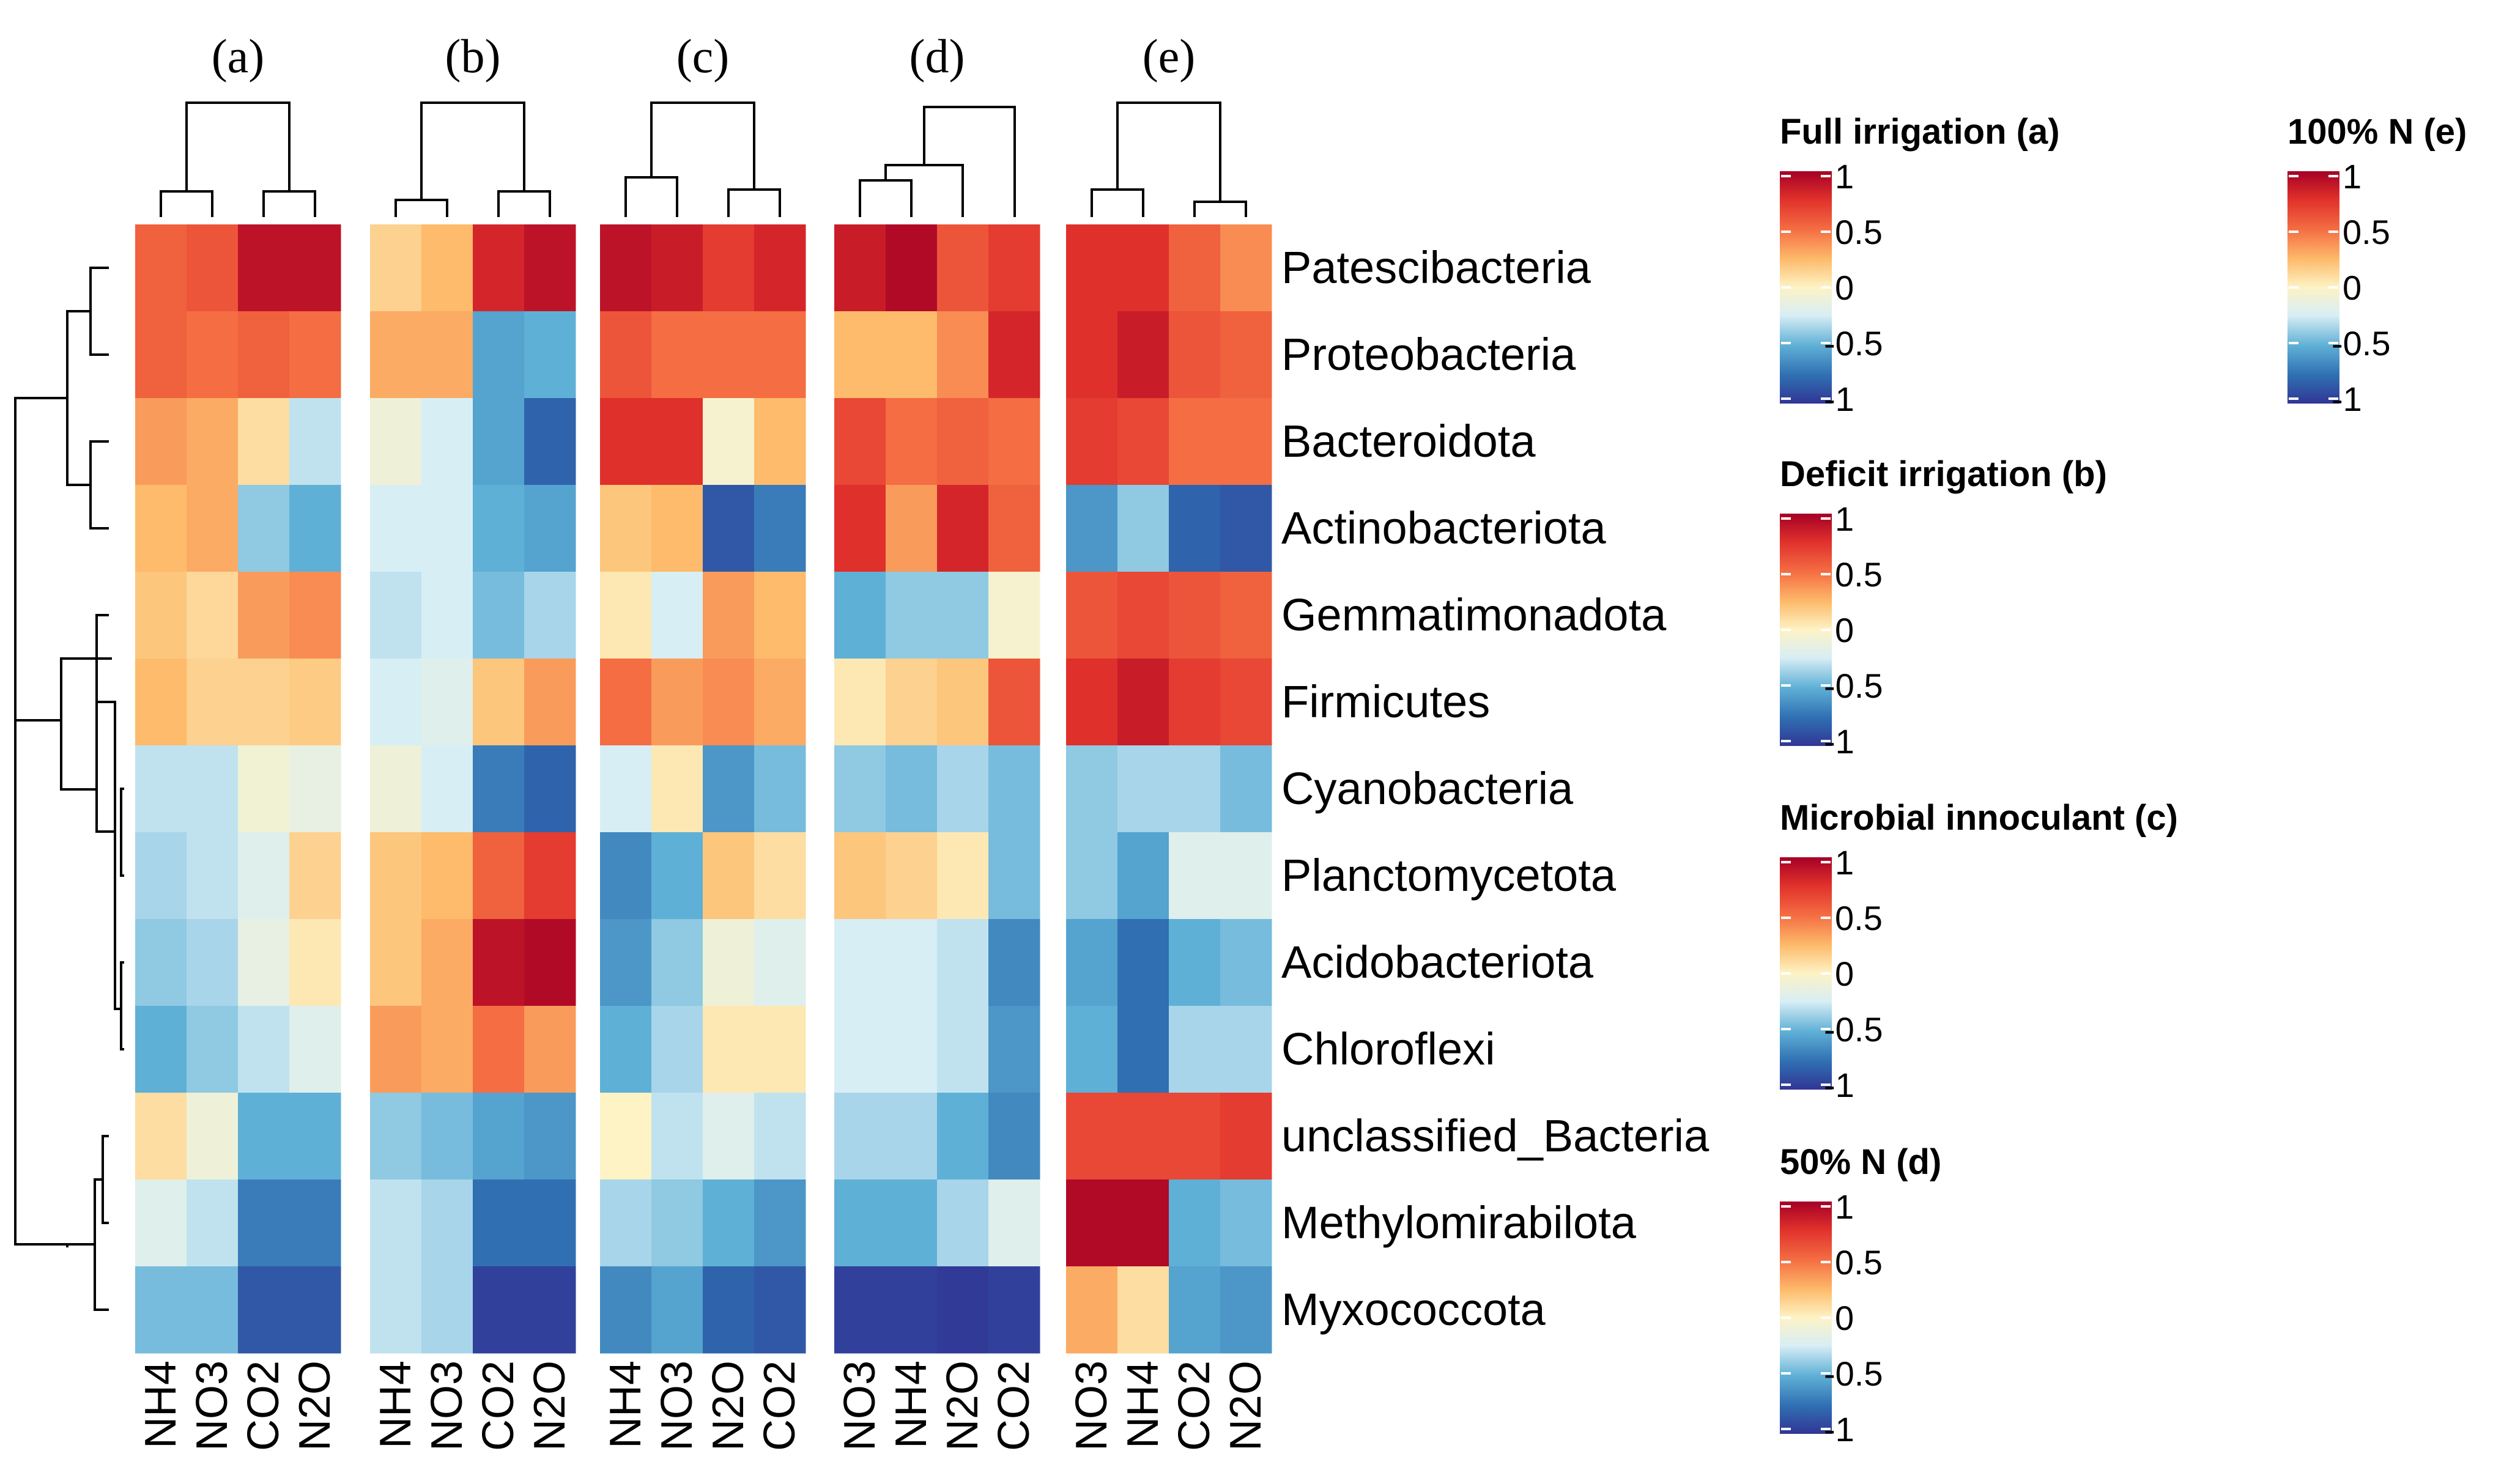  I want to click on row-label: Gemmatimonadota, so click(1474, 614).